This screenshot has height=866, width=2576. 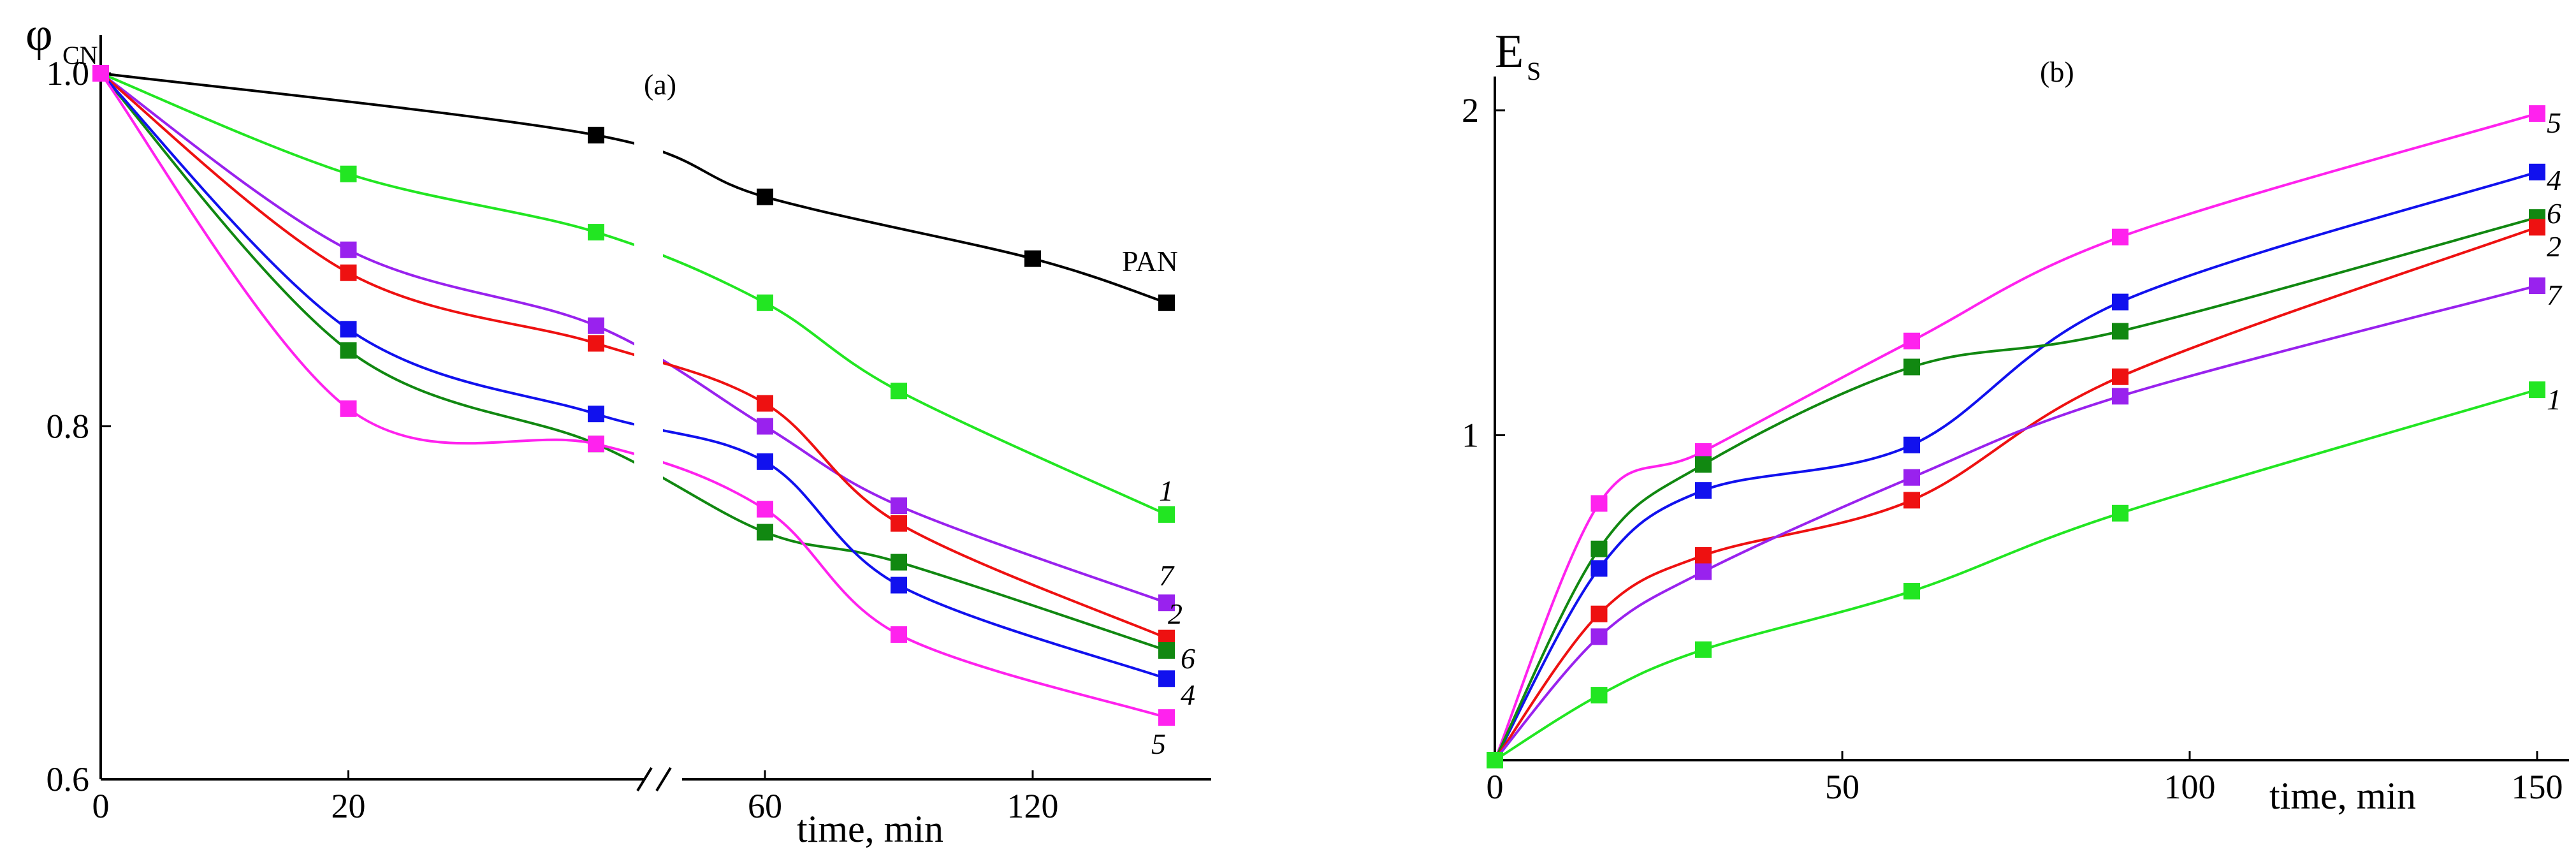 I want to click on panel-b-x-tick-label: 150, so click(x=2537, y=787).